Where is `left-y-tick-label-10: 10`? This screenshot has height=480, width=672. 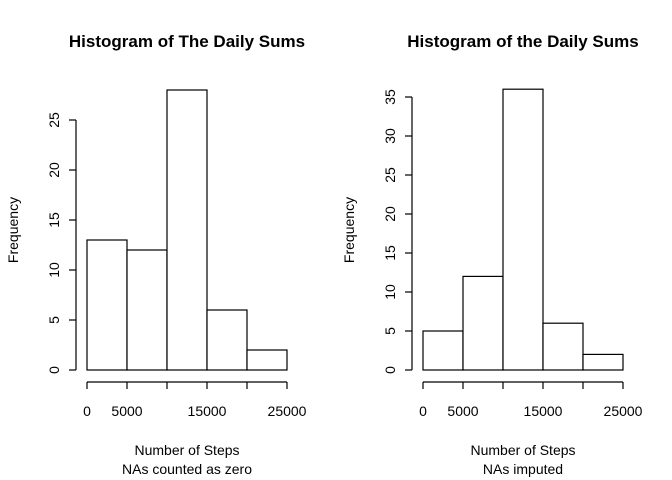
left-y-tick-label-10: 10 is located at coordinates (54, 270).